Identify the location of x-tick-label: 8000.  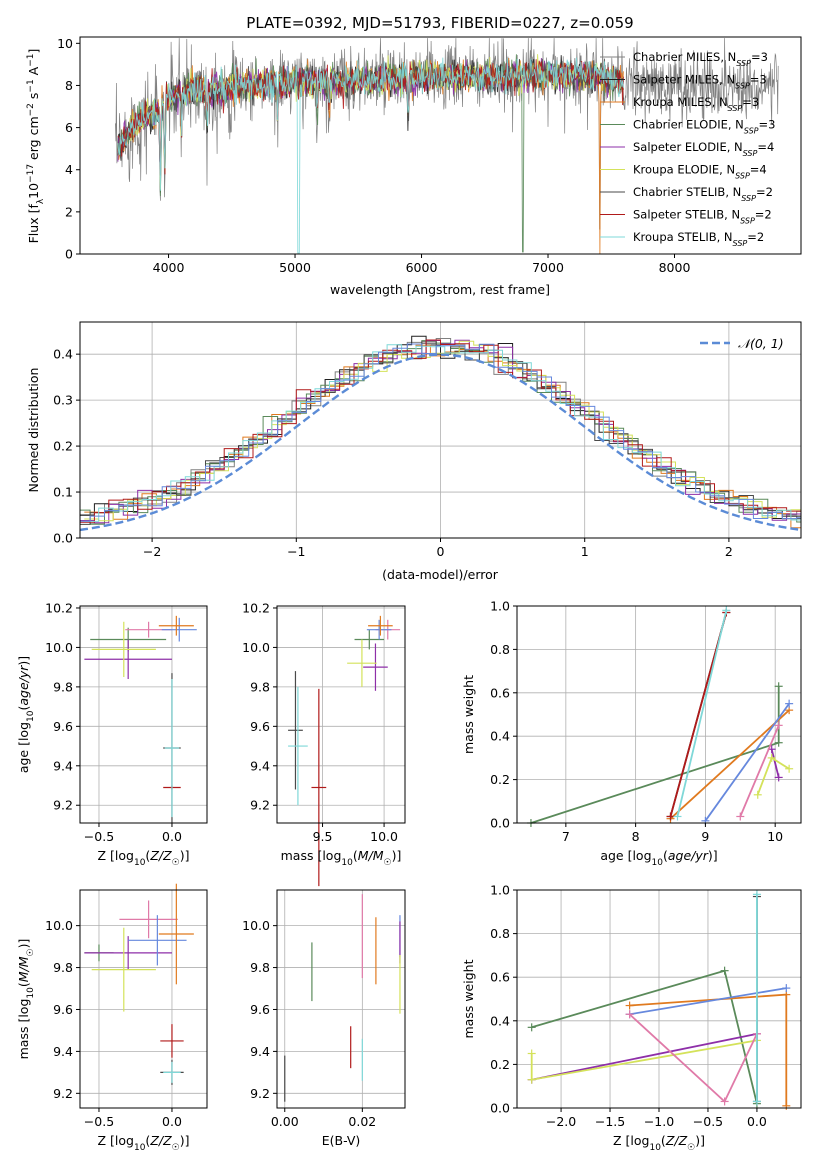
(675, 267).